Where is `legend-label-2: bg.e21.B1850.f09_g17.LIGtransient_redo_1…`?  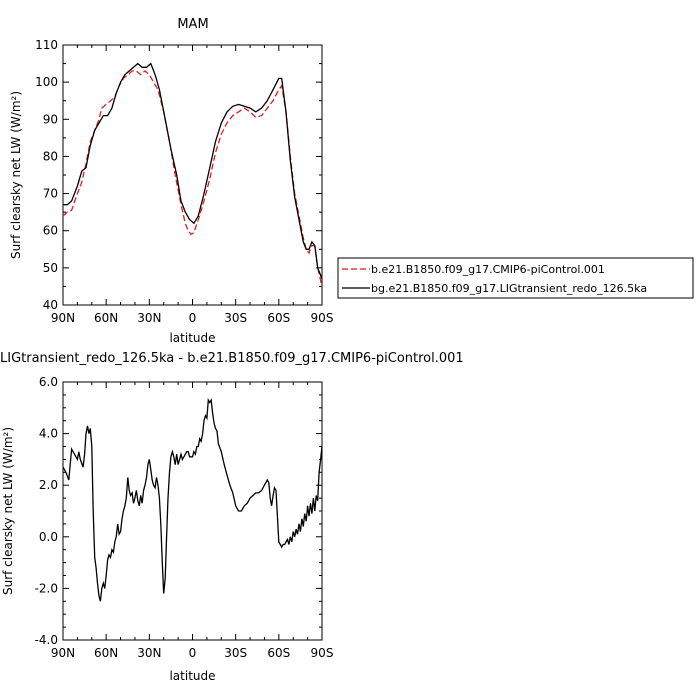
legend-label-2: bg.e21.B1850.f09_g17.LIGtransient_redo_1… is located at coordinates (509, 288).